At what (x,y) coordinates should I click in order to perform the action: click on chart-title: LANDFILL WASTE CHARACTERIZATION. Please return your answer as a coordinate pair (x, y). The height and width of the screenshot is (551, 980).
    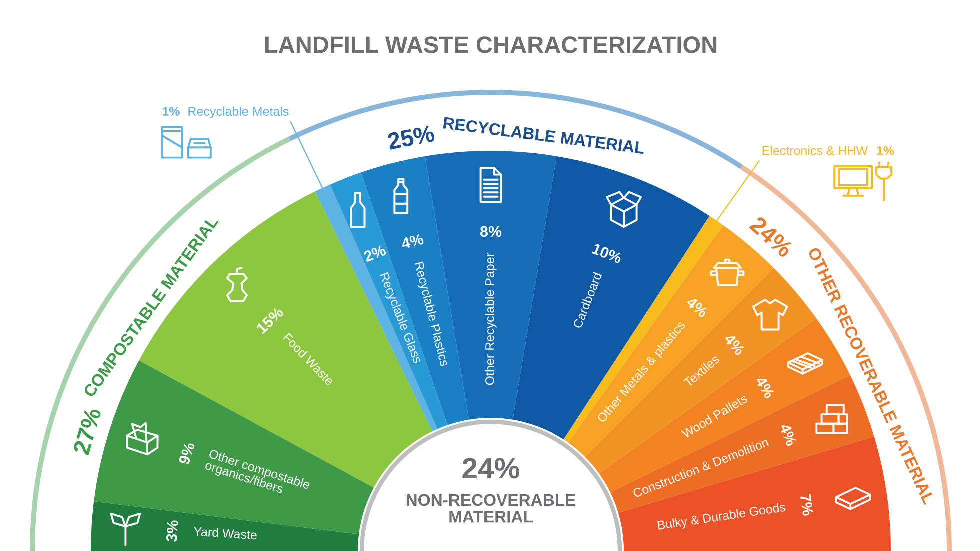
    Looking at the image, I should click on (491, 45).